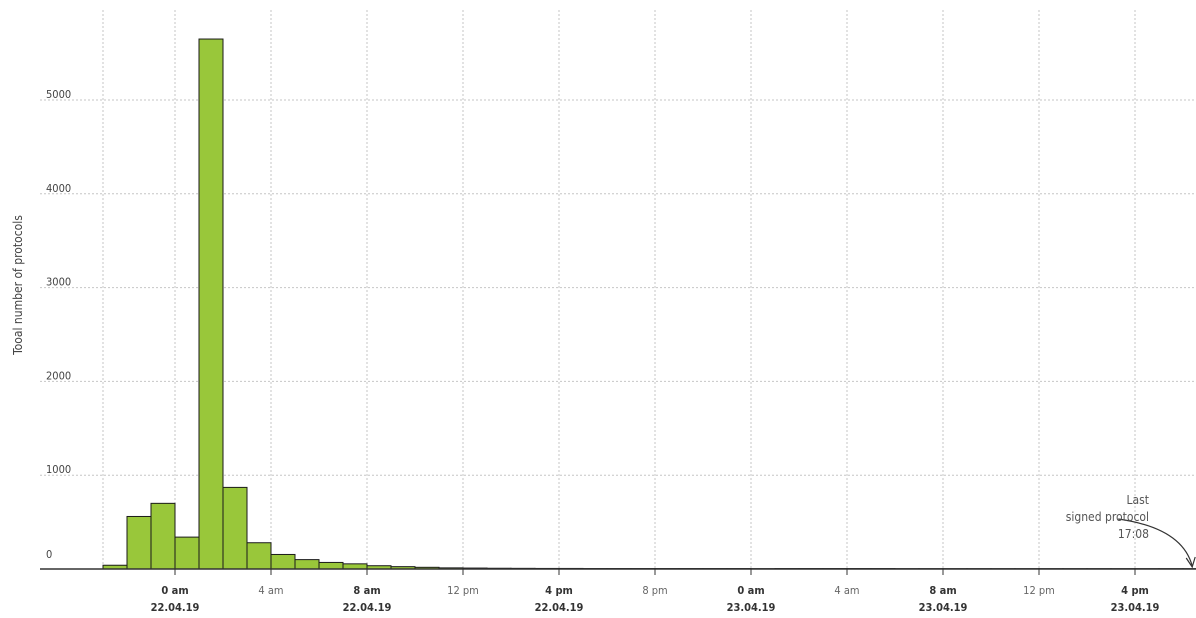 The height and width of the screenshot is (618, 1196). Describe the element at coordinates (49, 554) in the screenshot. I see `y-tick-label: 0` at that location.